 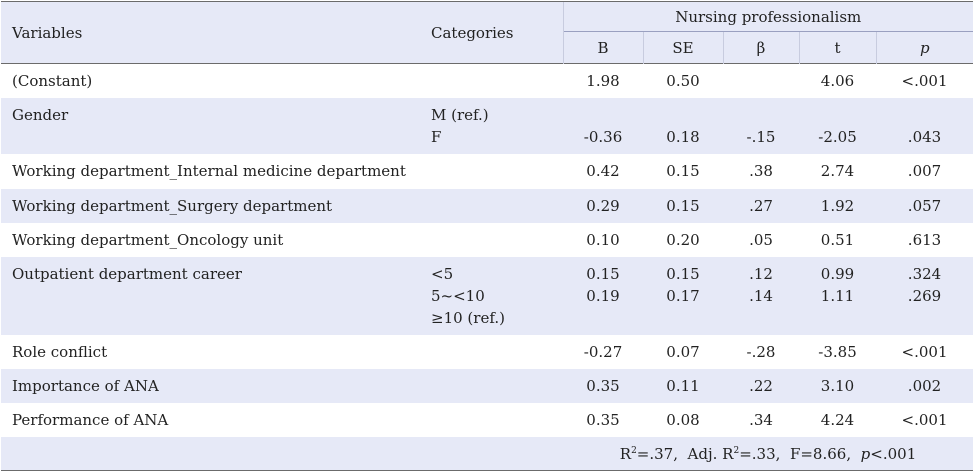 I want to click on variable-cell: Role conflict, so click(x=213, y=352).